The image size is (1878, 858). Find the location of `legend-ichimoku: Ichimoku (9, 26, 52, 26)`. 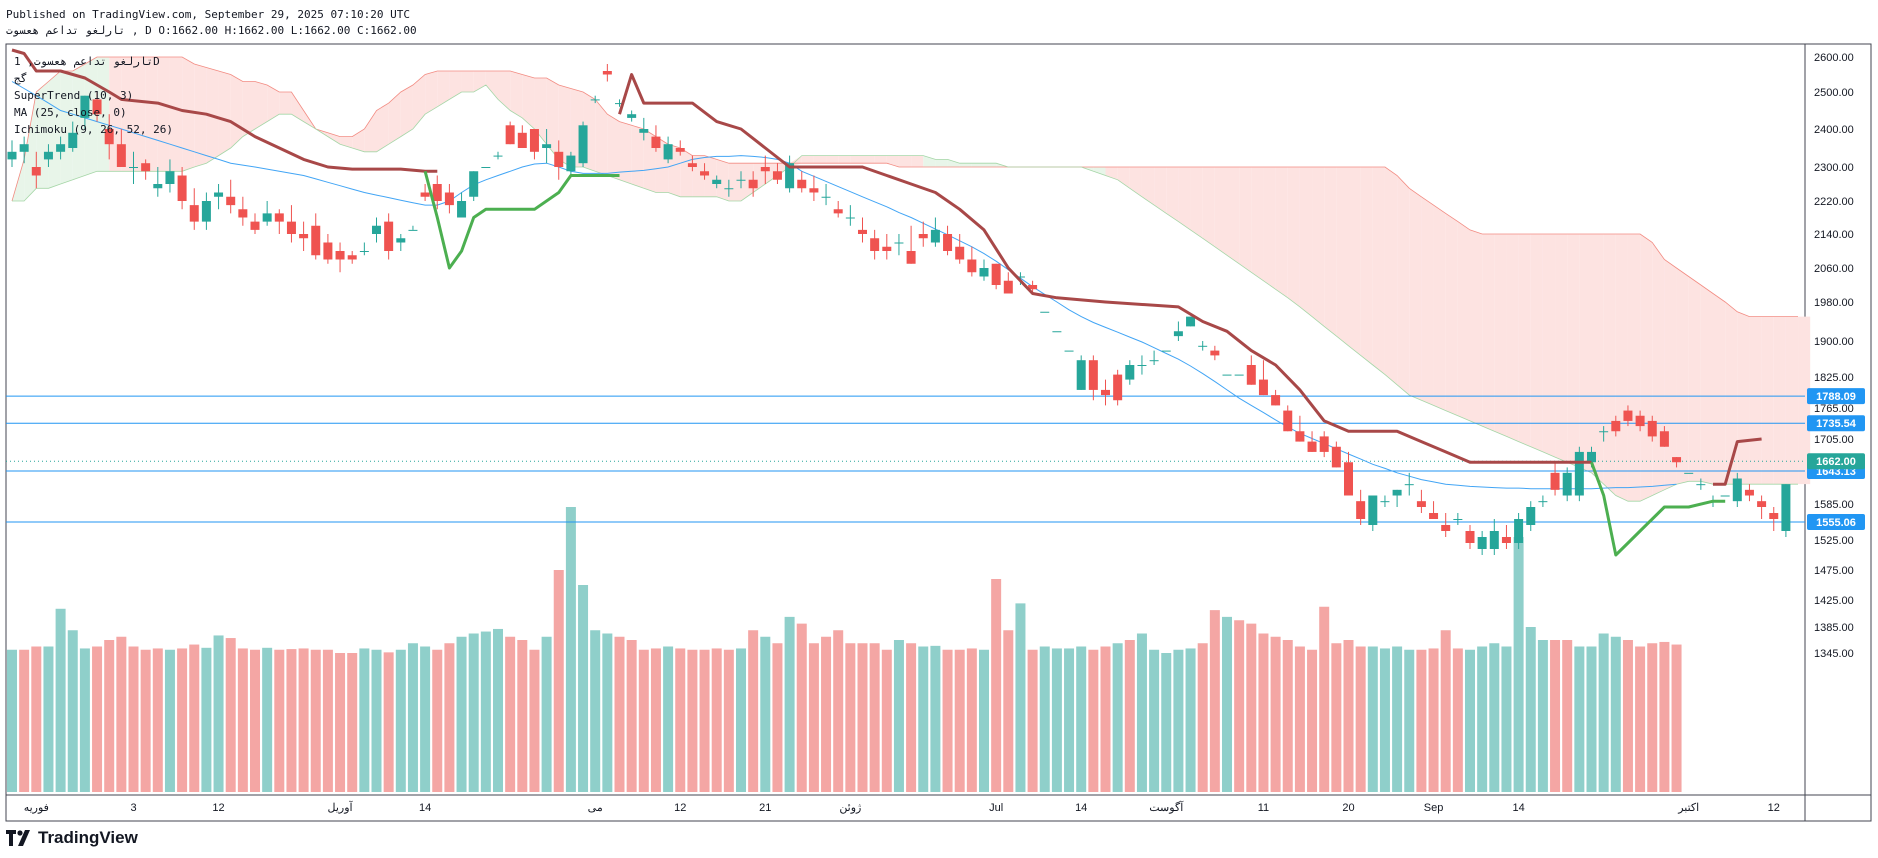

legend-ichimoku: Ichimoku (9, 26, 52, 26) is located at coordinates (93, 129).